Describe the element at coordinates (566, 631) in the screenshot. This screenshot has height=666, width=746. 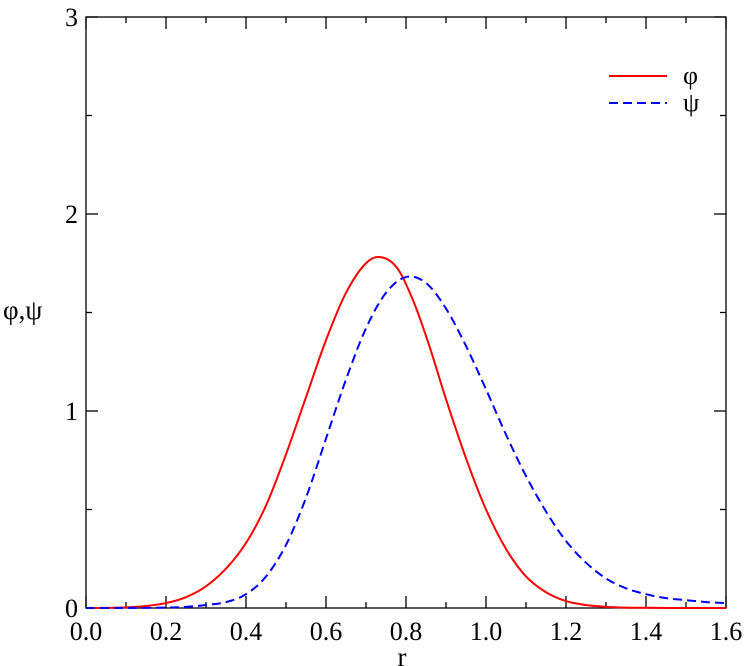
I see `x-tick-label: 1.2` at that location.